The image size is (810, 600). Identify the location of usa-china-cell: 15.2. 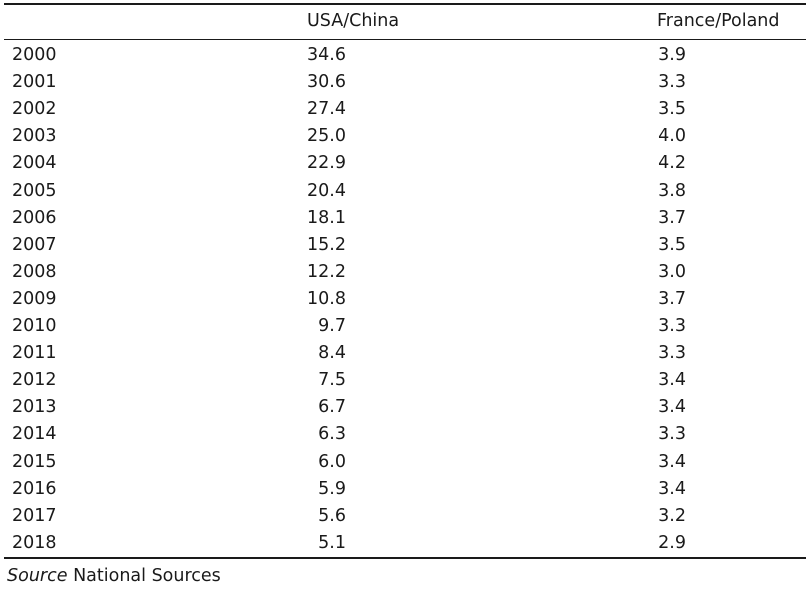
(326, 244).